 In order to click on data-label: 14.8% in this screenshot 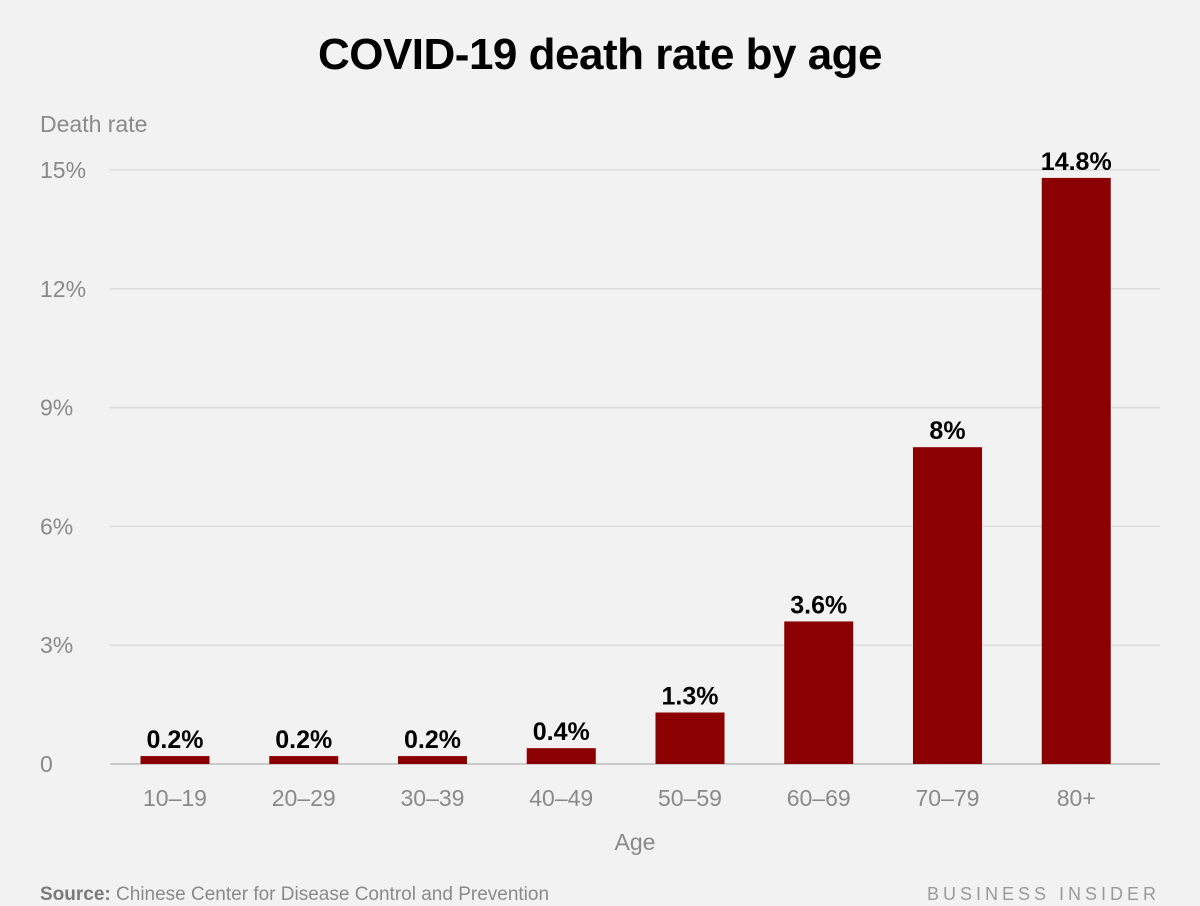, I will do `click(1076, 162)`.